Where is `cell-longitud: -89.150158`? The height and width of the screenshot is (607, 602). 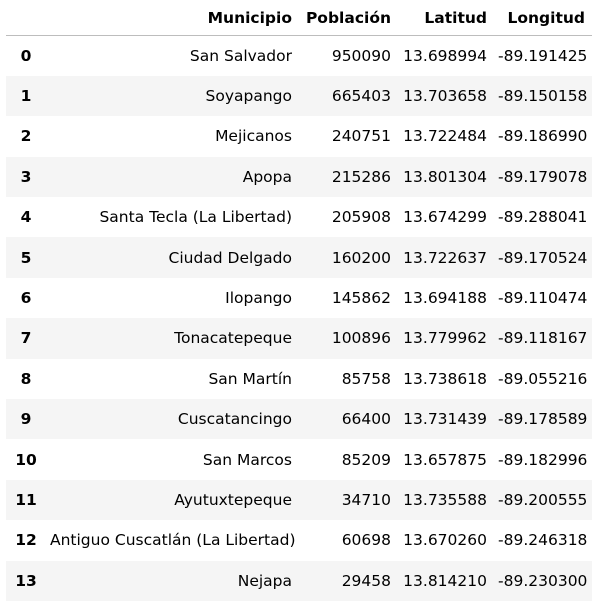 cell-longitud: -89.150158 is located at coordinates (543, 96).